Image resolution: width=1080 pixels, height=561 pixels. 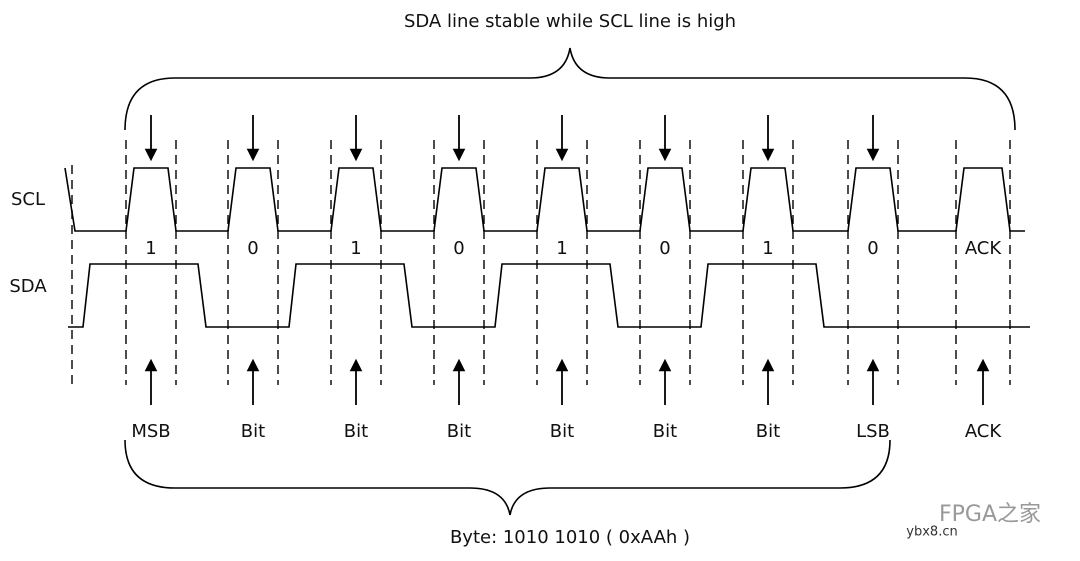 I want to click on bit-name: LSB, so click(x=873, y=431).